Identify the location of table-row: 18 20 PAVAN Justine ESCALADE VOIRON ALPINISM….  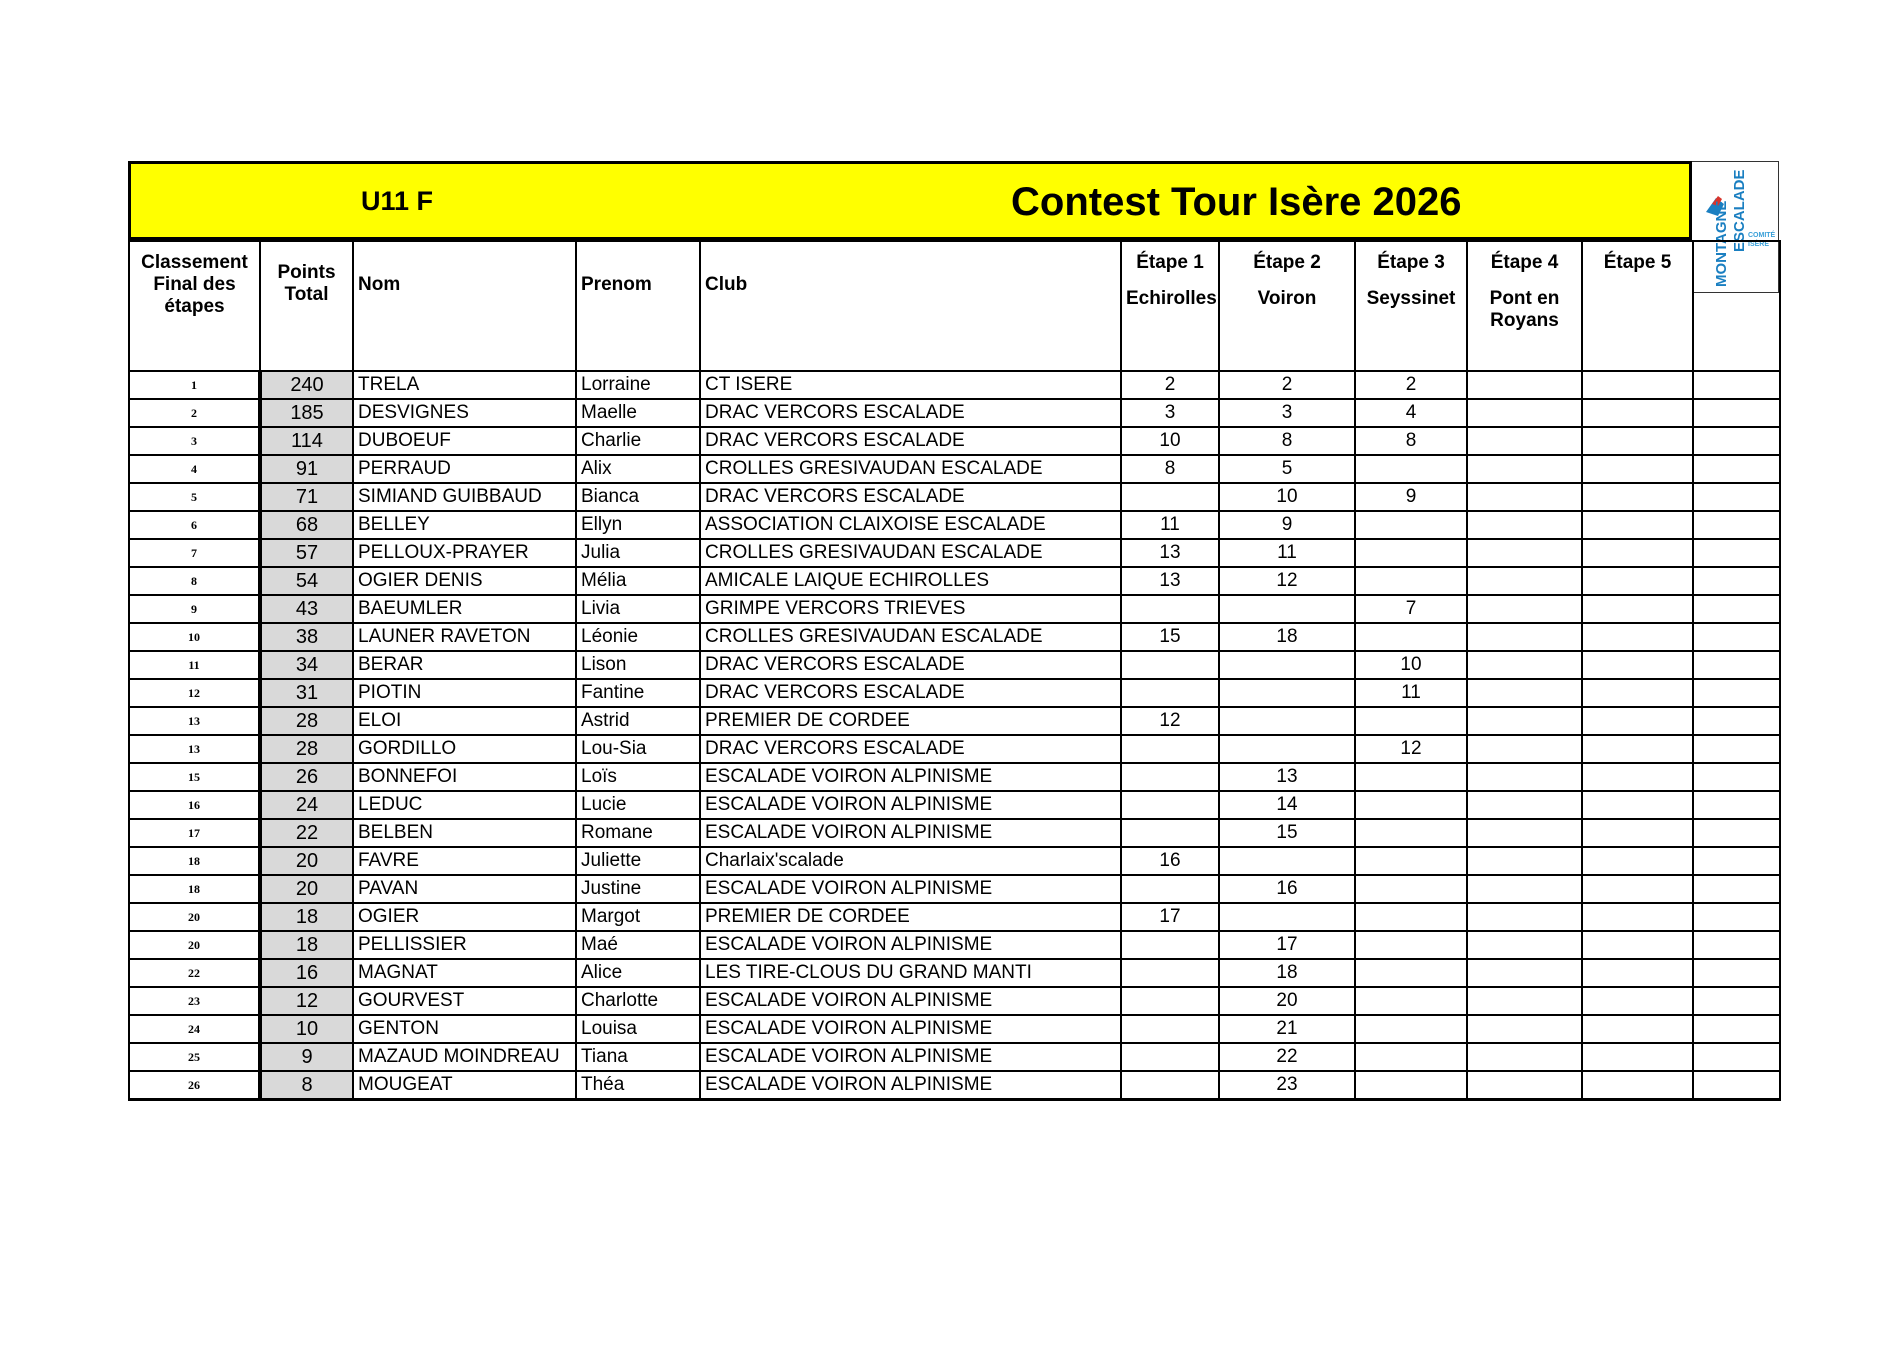
(954, 889).